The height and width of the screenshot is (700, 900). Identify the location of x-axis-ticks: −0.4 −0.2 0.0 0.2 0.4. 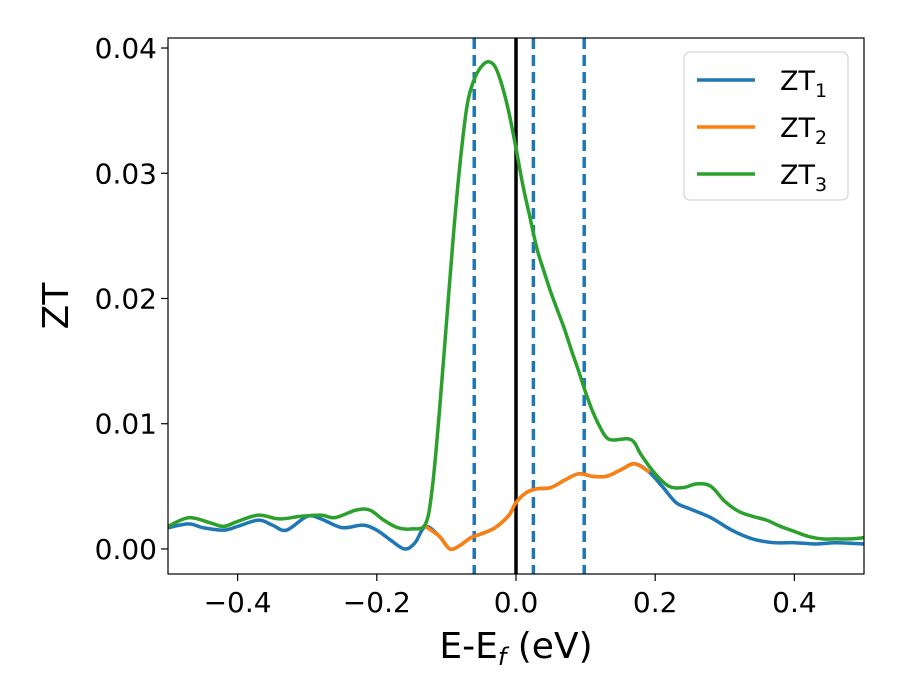
(510, 596).